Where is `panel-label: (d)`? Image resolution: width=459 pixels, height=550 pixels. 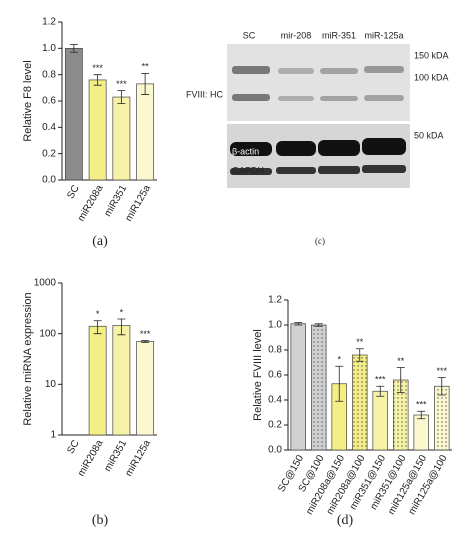 panel-label: (d) is located at coordinates (345, 520).